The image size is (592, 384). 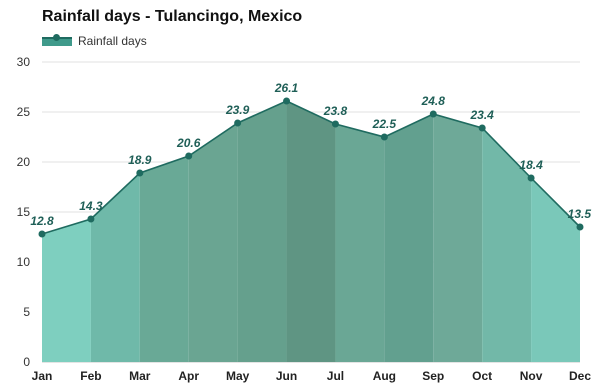 What do you see at coordinates (140, 160) in the screenshot?
I see `data-label: 18.9` at bounding box center [140, 160].